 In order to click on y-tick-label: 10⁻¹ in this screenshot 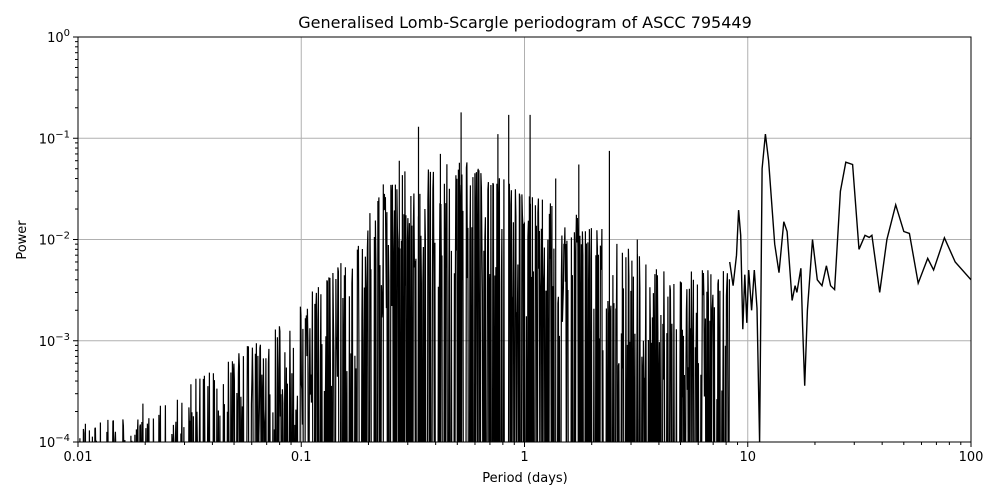, I will do `click(54, 138)`.